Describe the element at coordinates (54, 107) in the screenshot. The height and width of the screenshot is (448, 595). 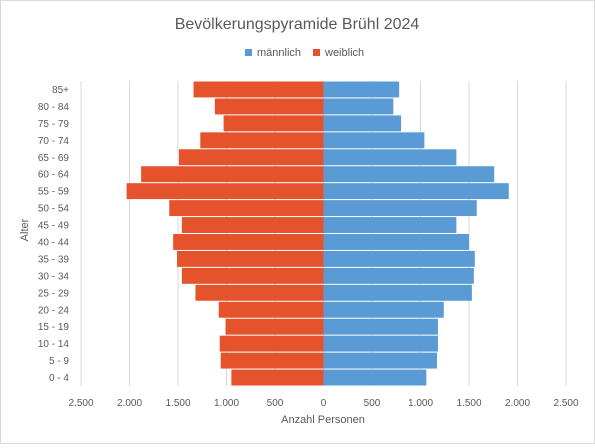
I see `y-tick-label: 80 - 84` at that location.